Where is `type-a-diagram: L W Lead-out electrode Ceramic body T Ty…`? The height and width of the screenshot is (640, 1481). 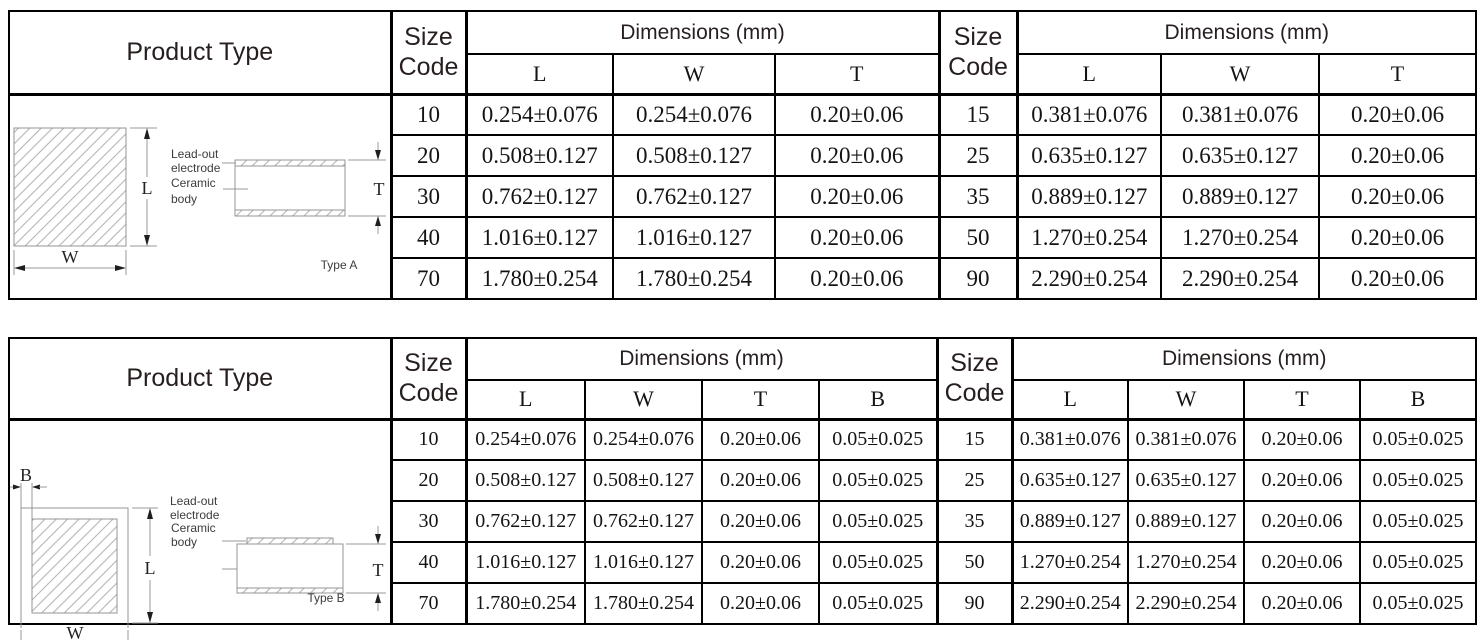 type-a-diagram: L W Lead-out electrode Ceramic body T Ty… is located at coordinates (199, 201).